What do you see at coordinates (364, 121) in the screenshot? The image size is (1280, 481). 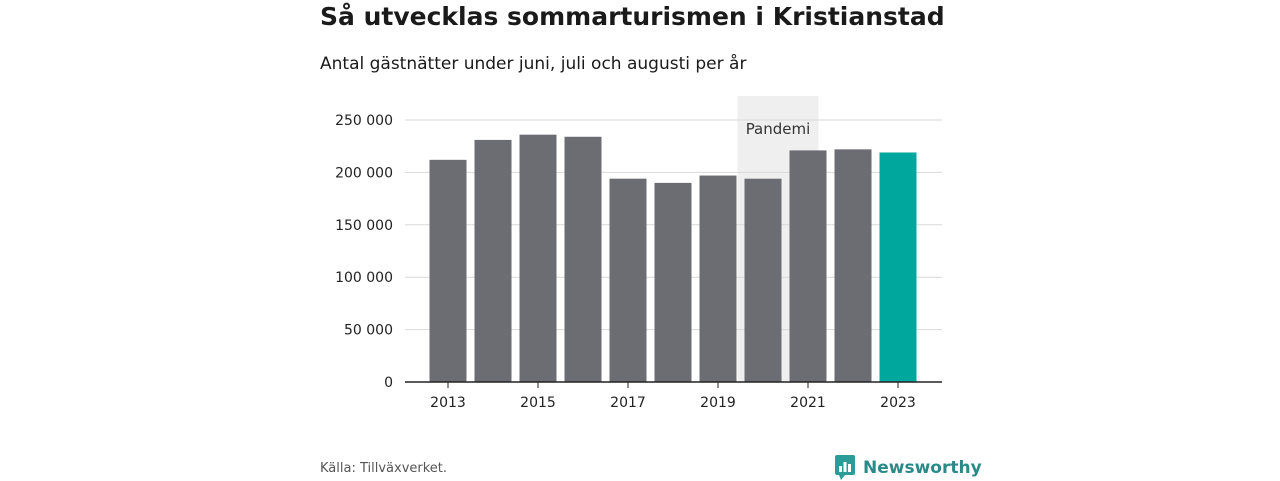 I see `y-tick-label: 250 000` at bounding box center [364, 121].